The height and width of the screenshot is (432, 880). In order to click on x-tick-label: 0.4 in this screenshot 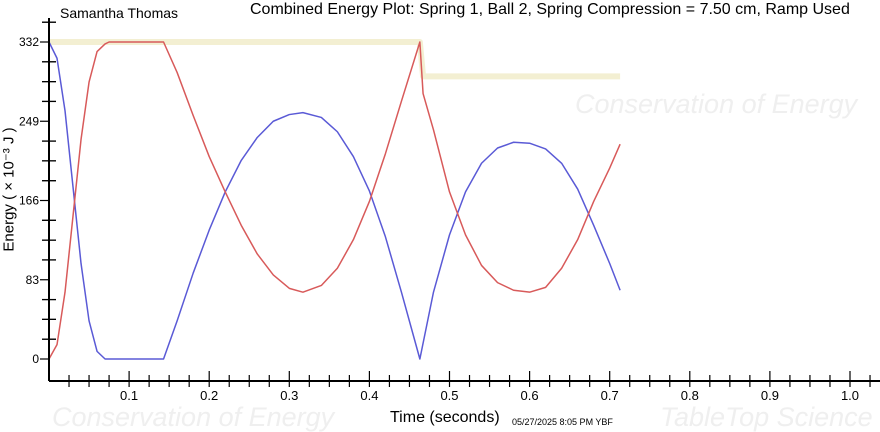, I will do `click(369, 395)`.